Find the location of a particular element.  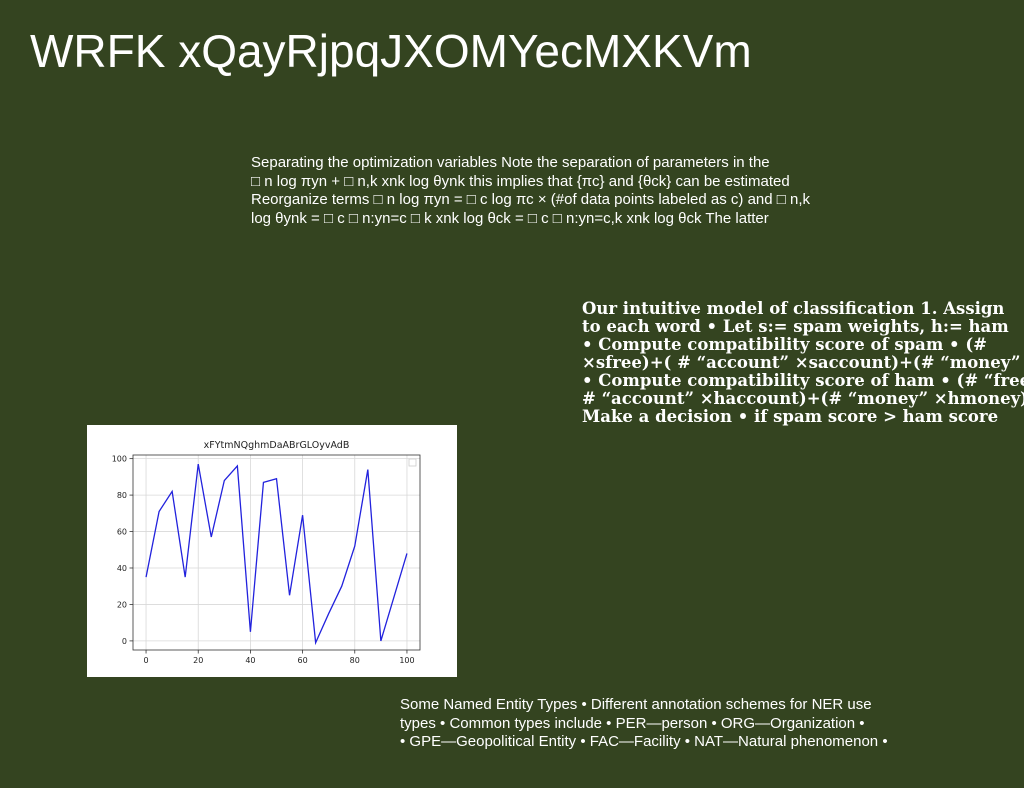

chart-title: xFYtmNQghmDaABrGLOyvAdB is located at coordinates (277, 445).